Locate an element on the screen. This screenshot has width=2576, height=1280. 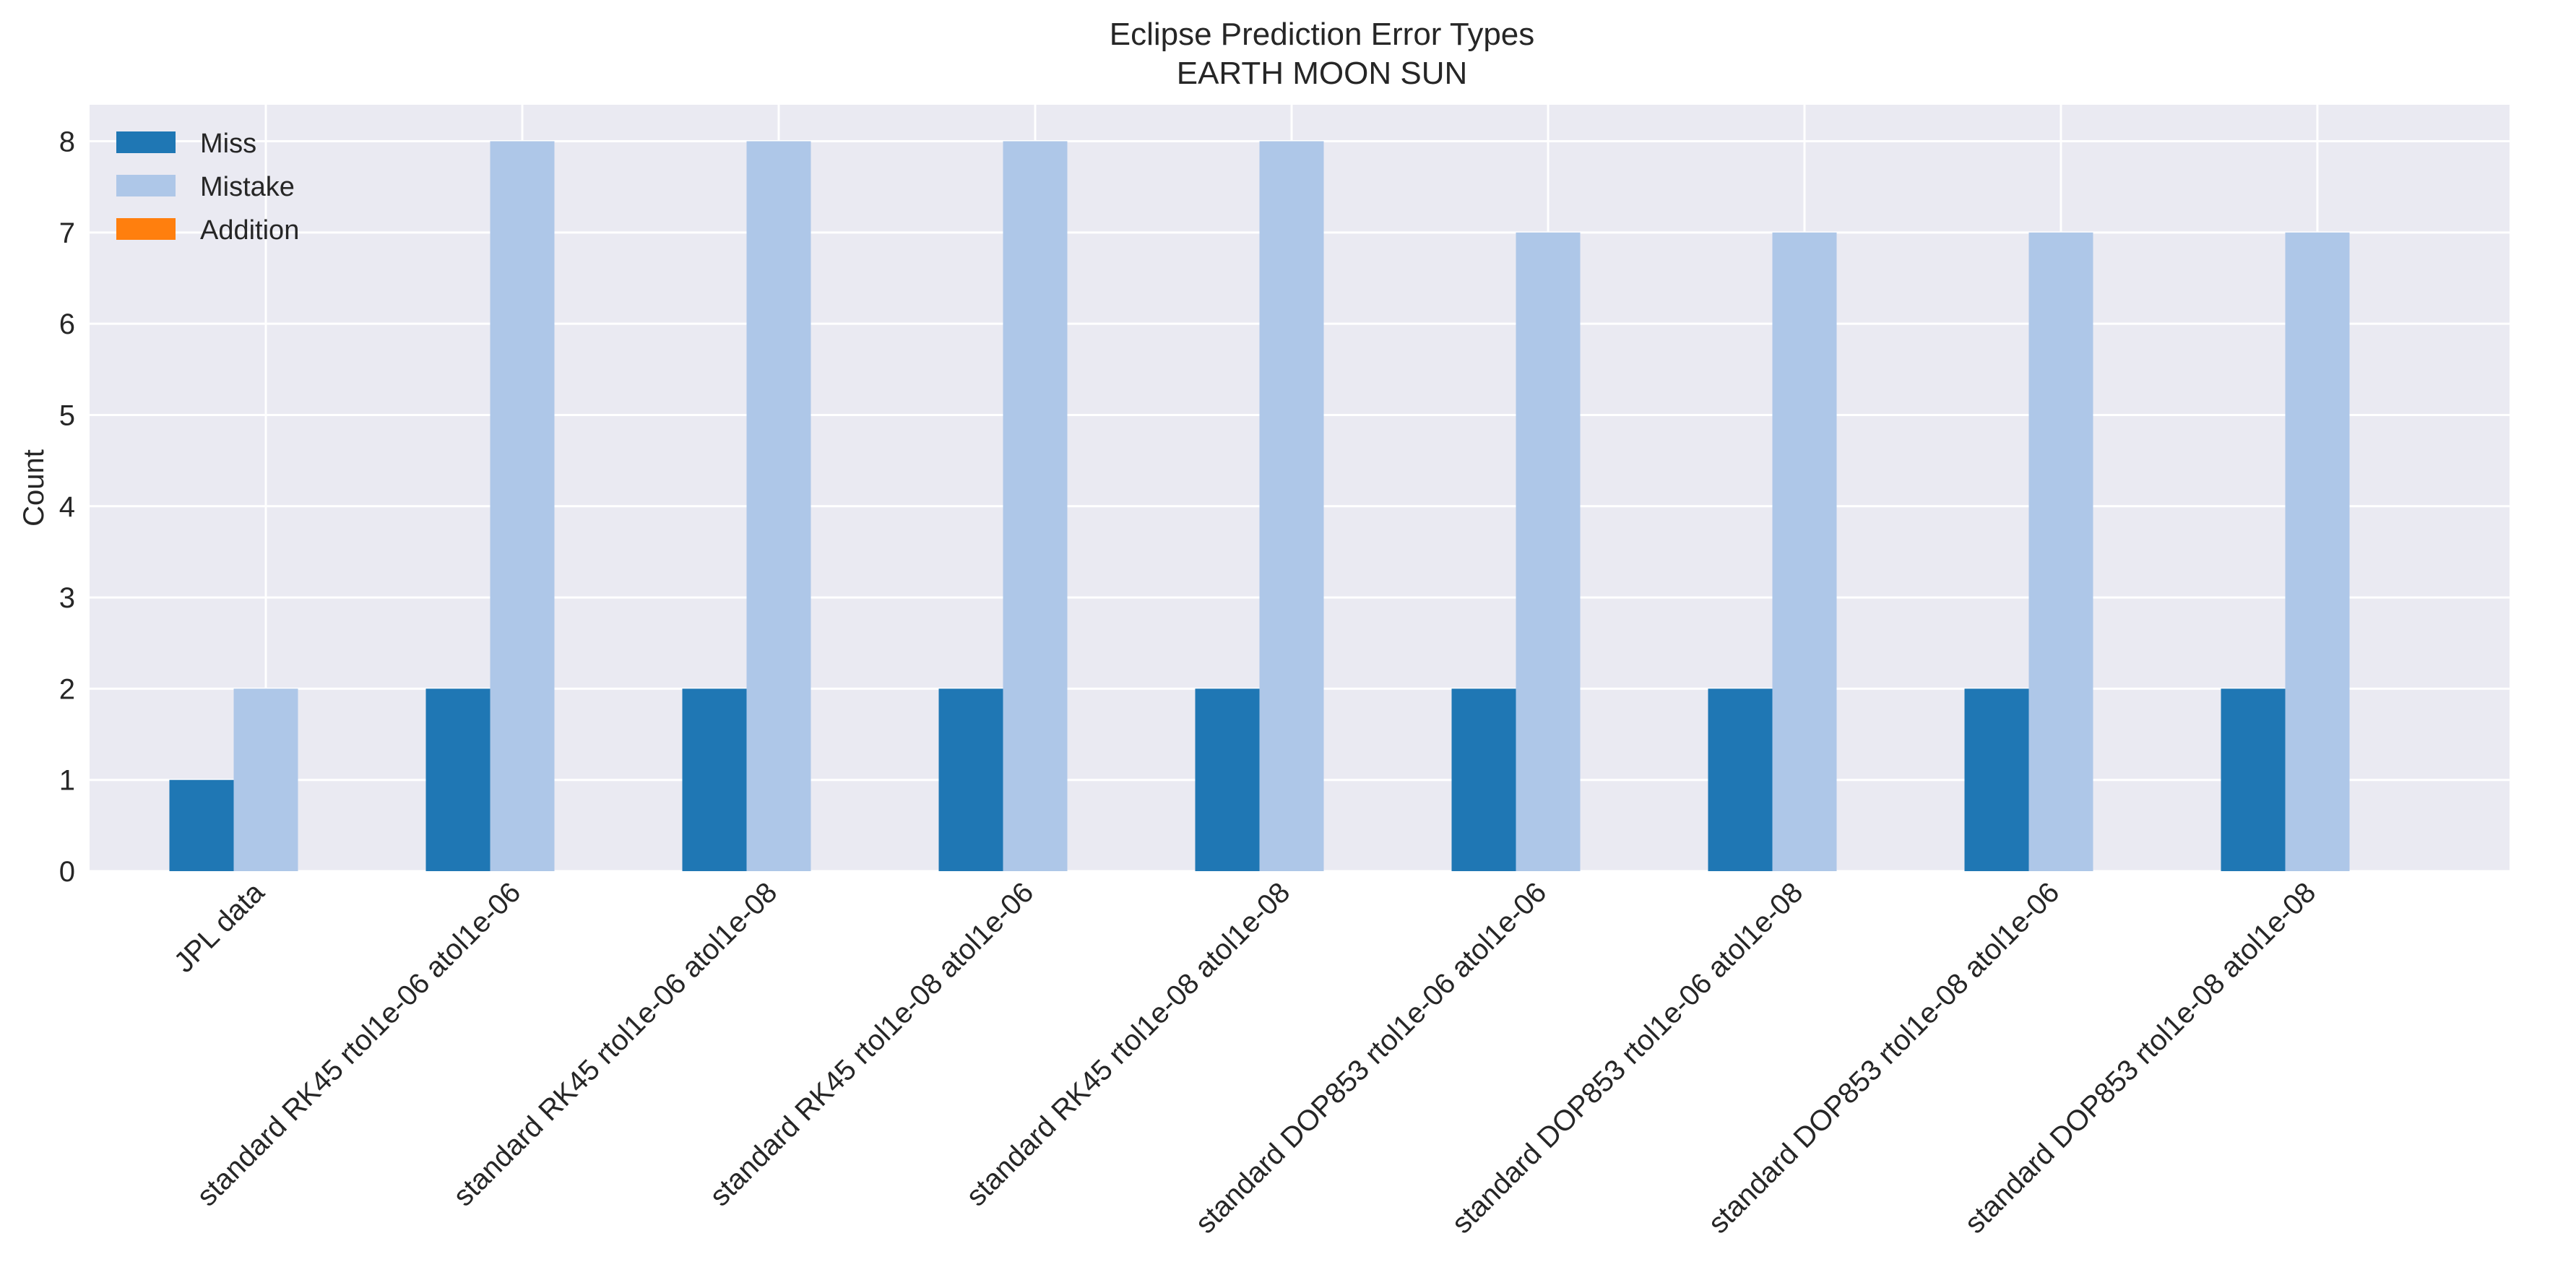
chart-subtitle: EARTH MOON SUN is located at coordinates (1322, 73).